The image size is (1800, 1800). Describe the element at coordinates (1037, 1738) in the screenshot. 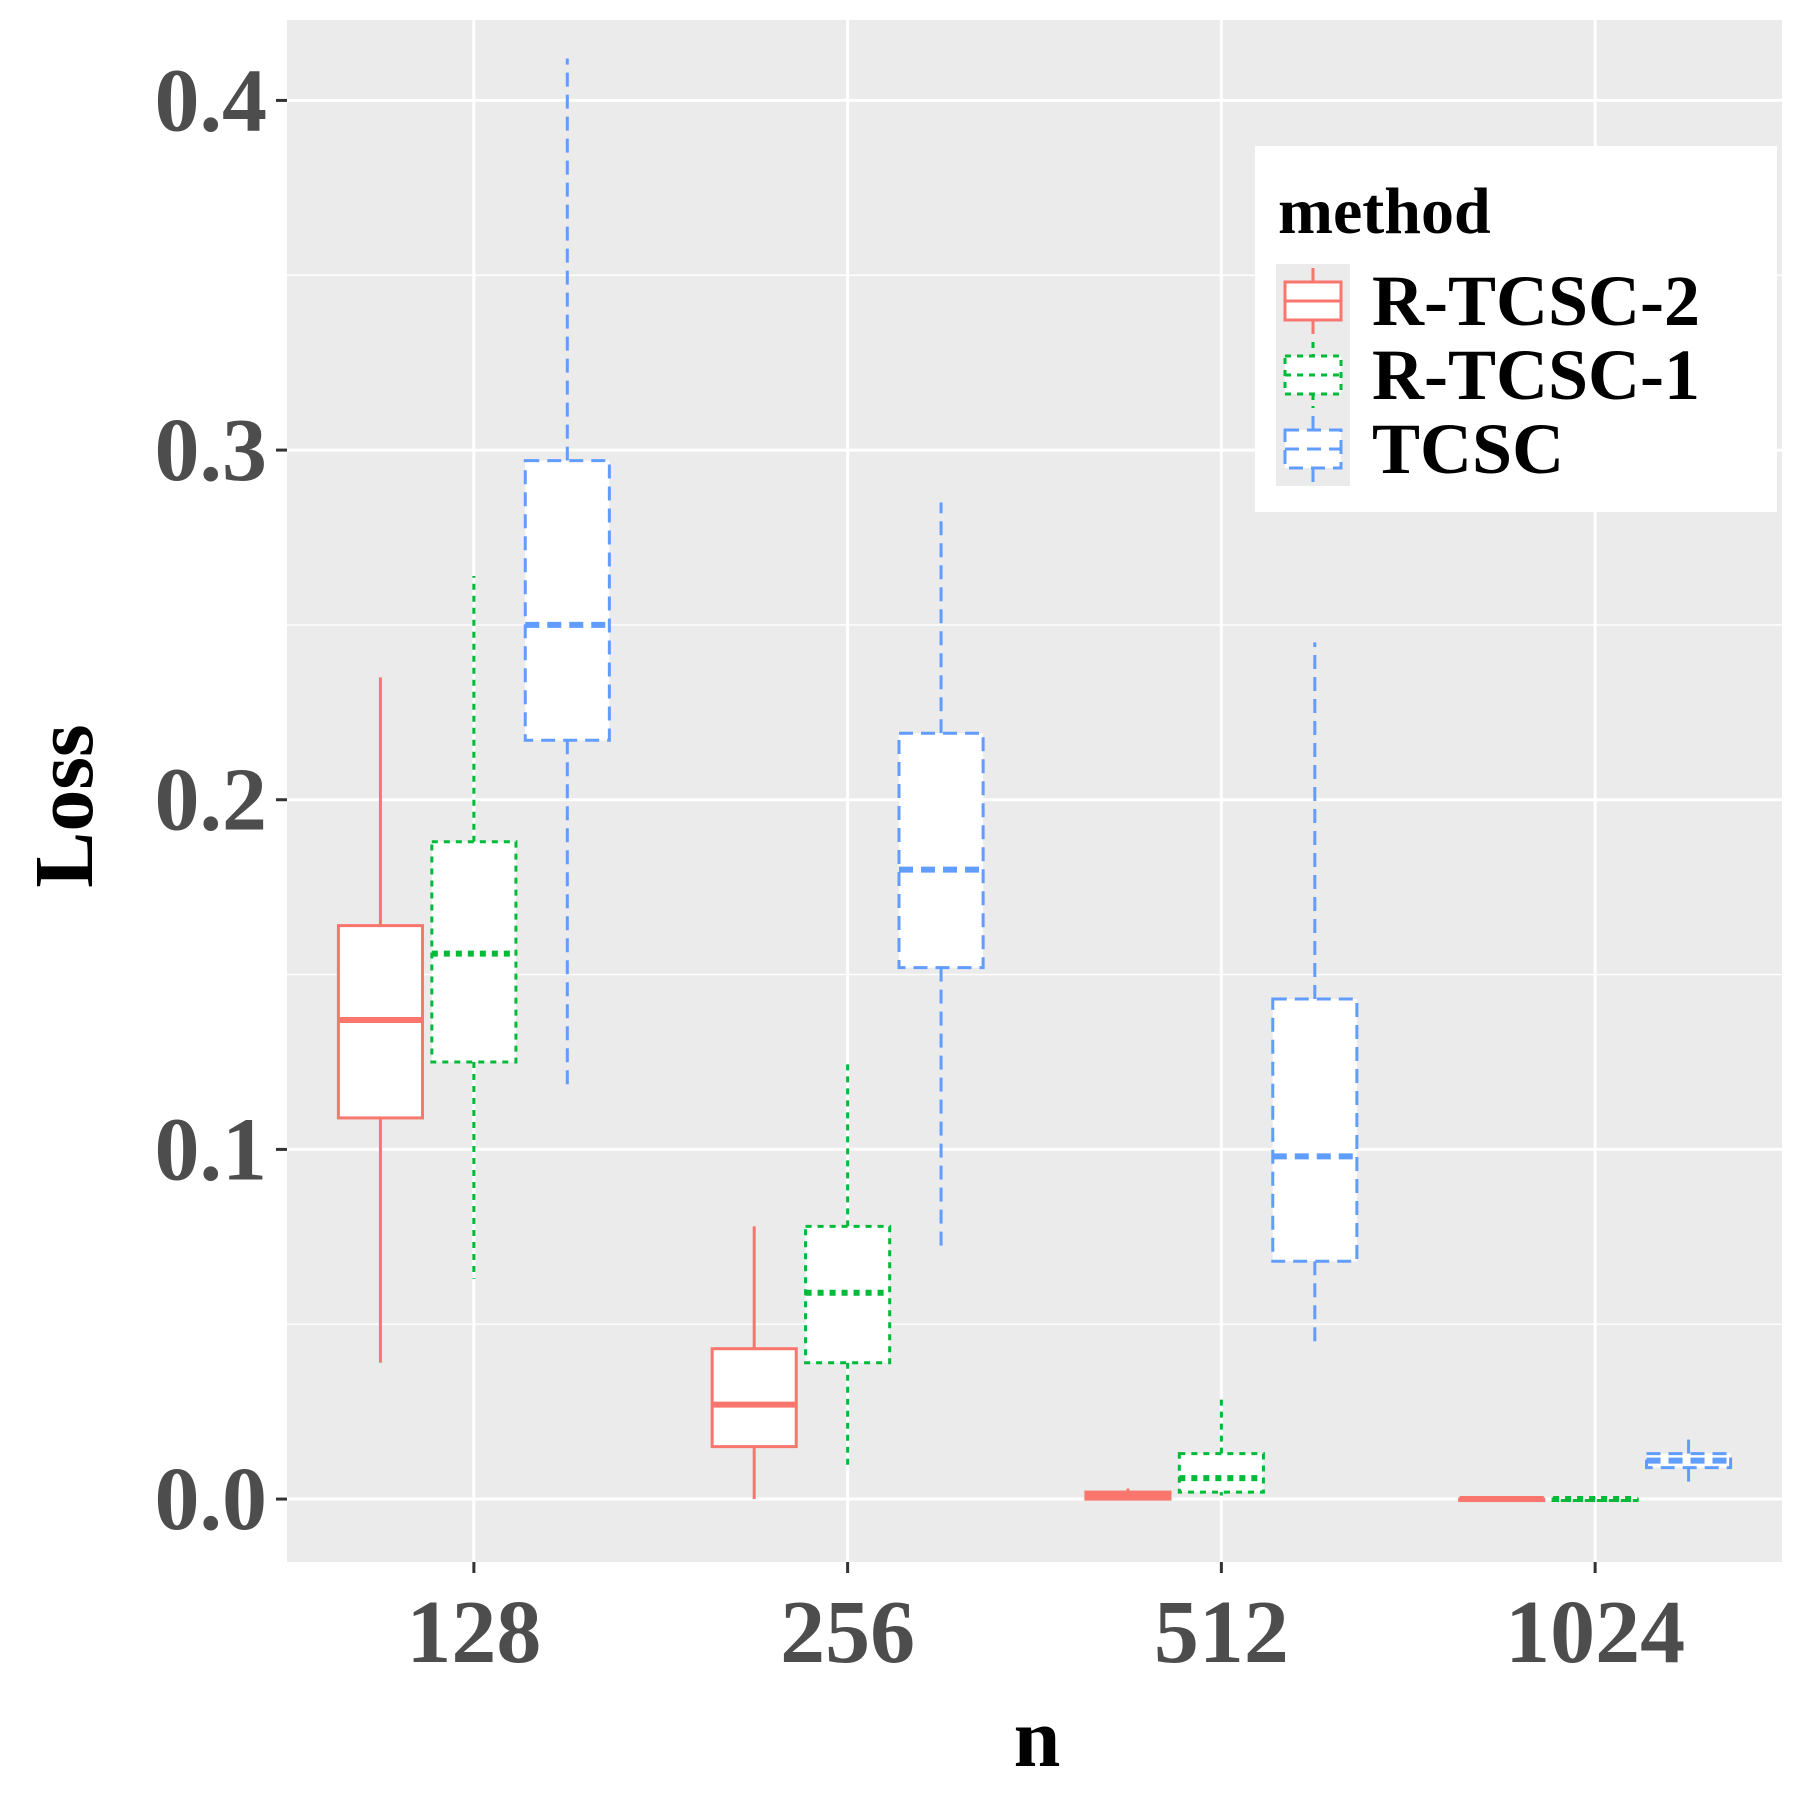

I see `x-axis-title: n` at that location.